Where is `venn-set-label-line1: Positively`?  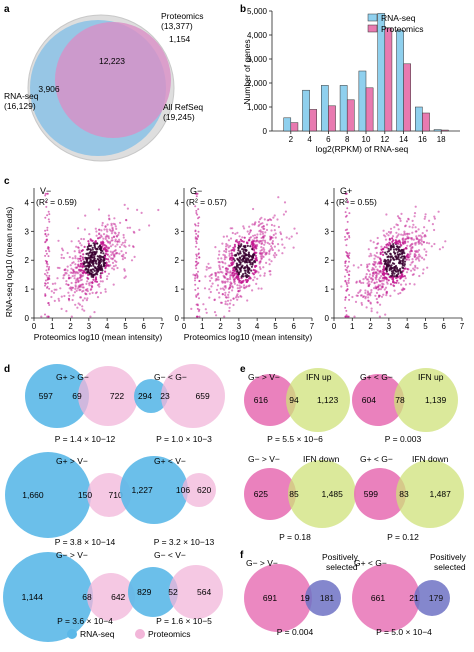
venn-set-label-line1: Positively is located at coordinates (340, 557).